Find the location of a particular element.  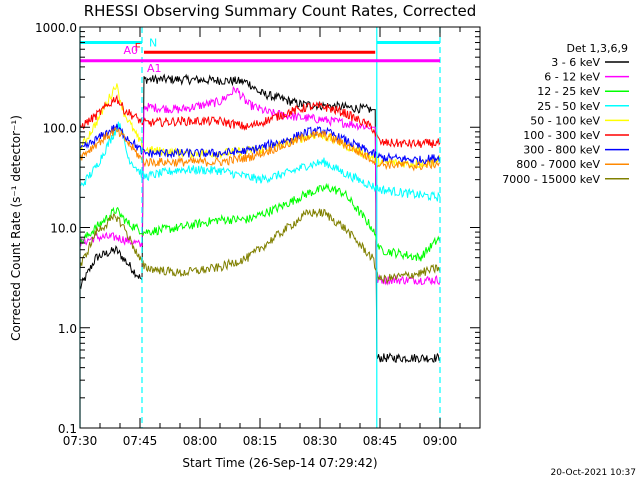

footer-timestamp: 20-Oct-2021 10:37 is located at coordinates (593, 473).